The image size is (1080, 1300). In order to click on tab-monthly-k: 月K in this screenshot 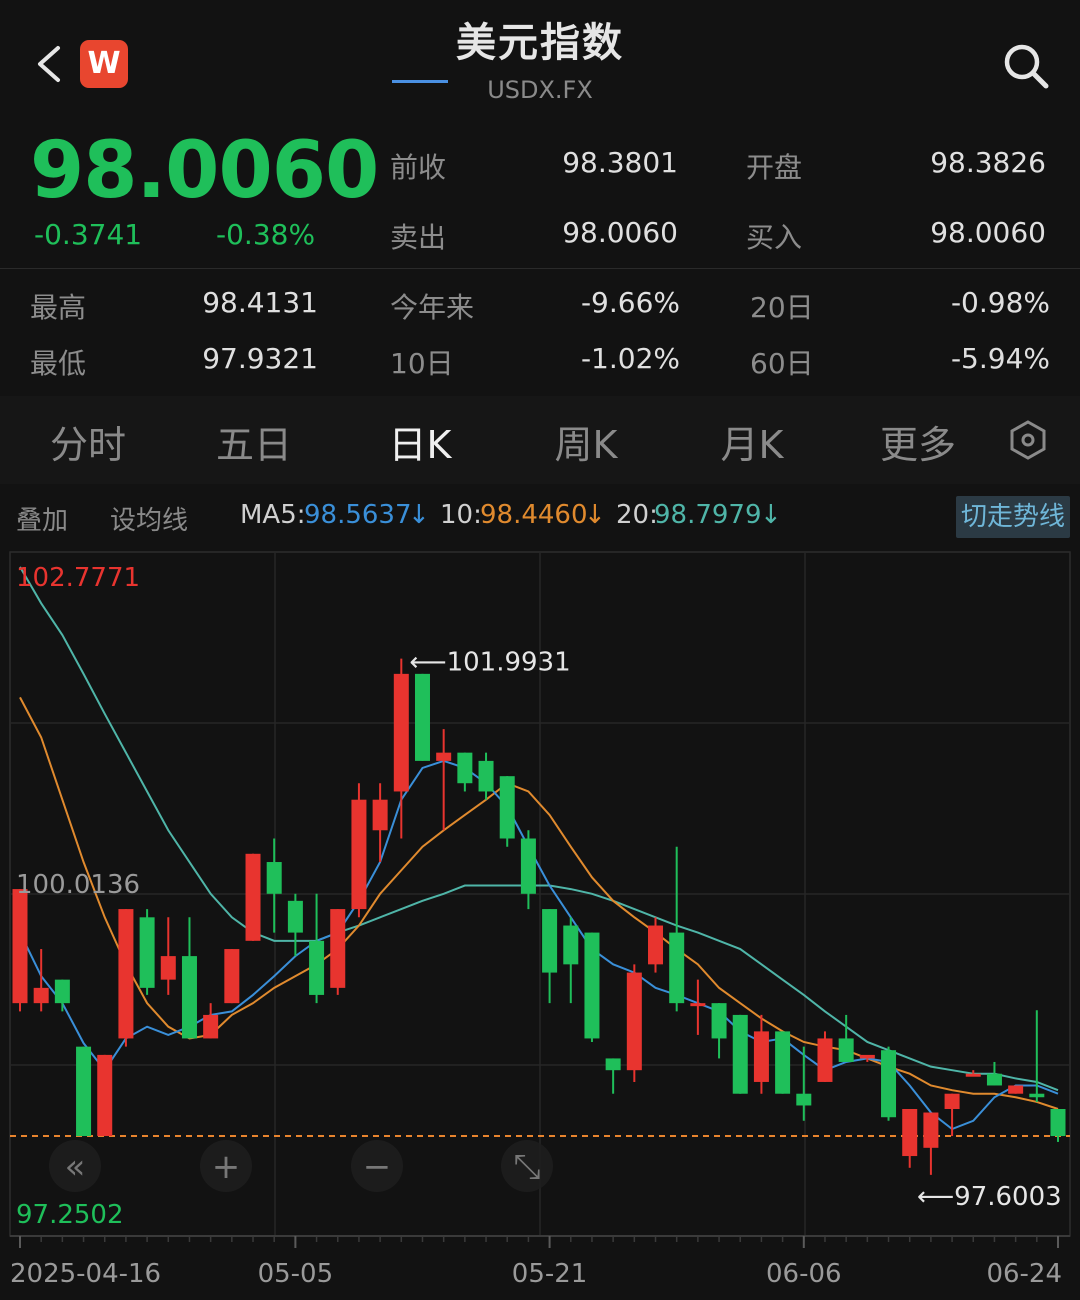, I will do `click(752, 445)`.